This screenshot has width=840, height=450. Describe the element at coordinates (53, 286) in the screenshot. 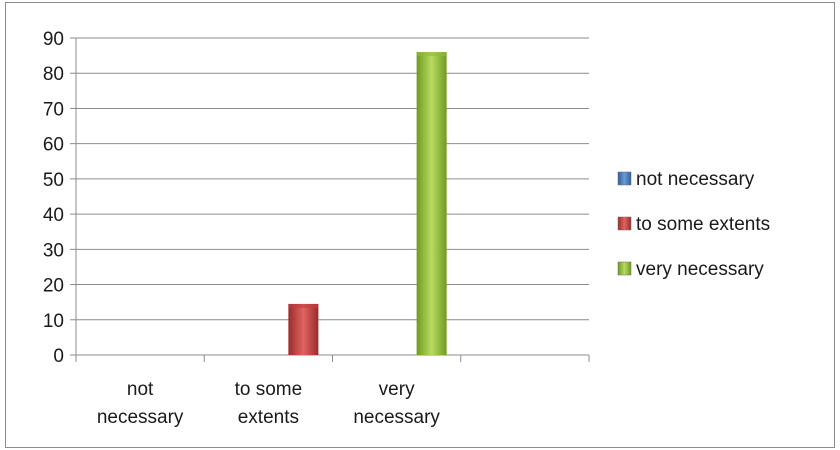

I see `y-tick-label: 20` at that location.